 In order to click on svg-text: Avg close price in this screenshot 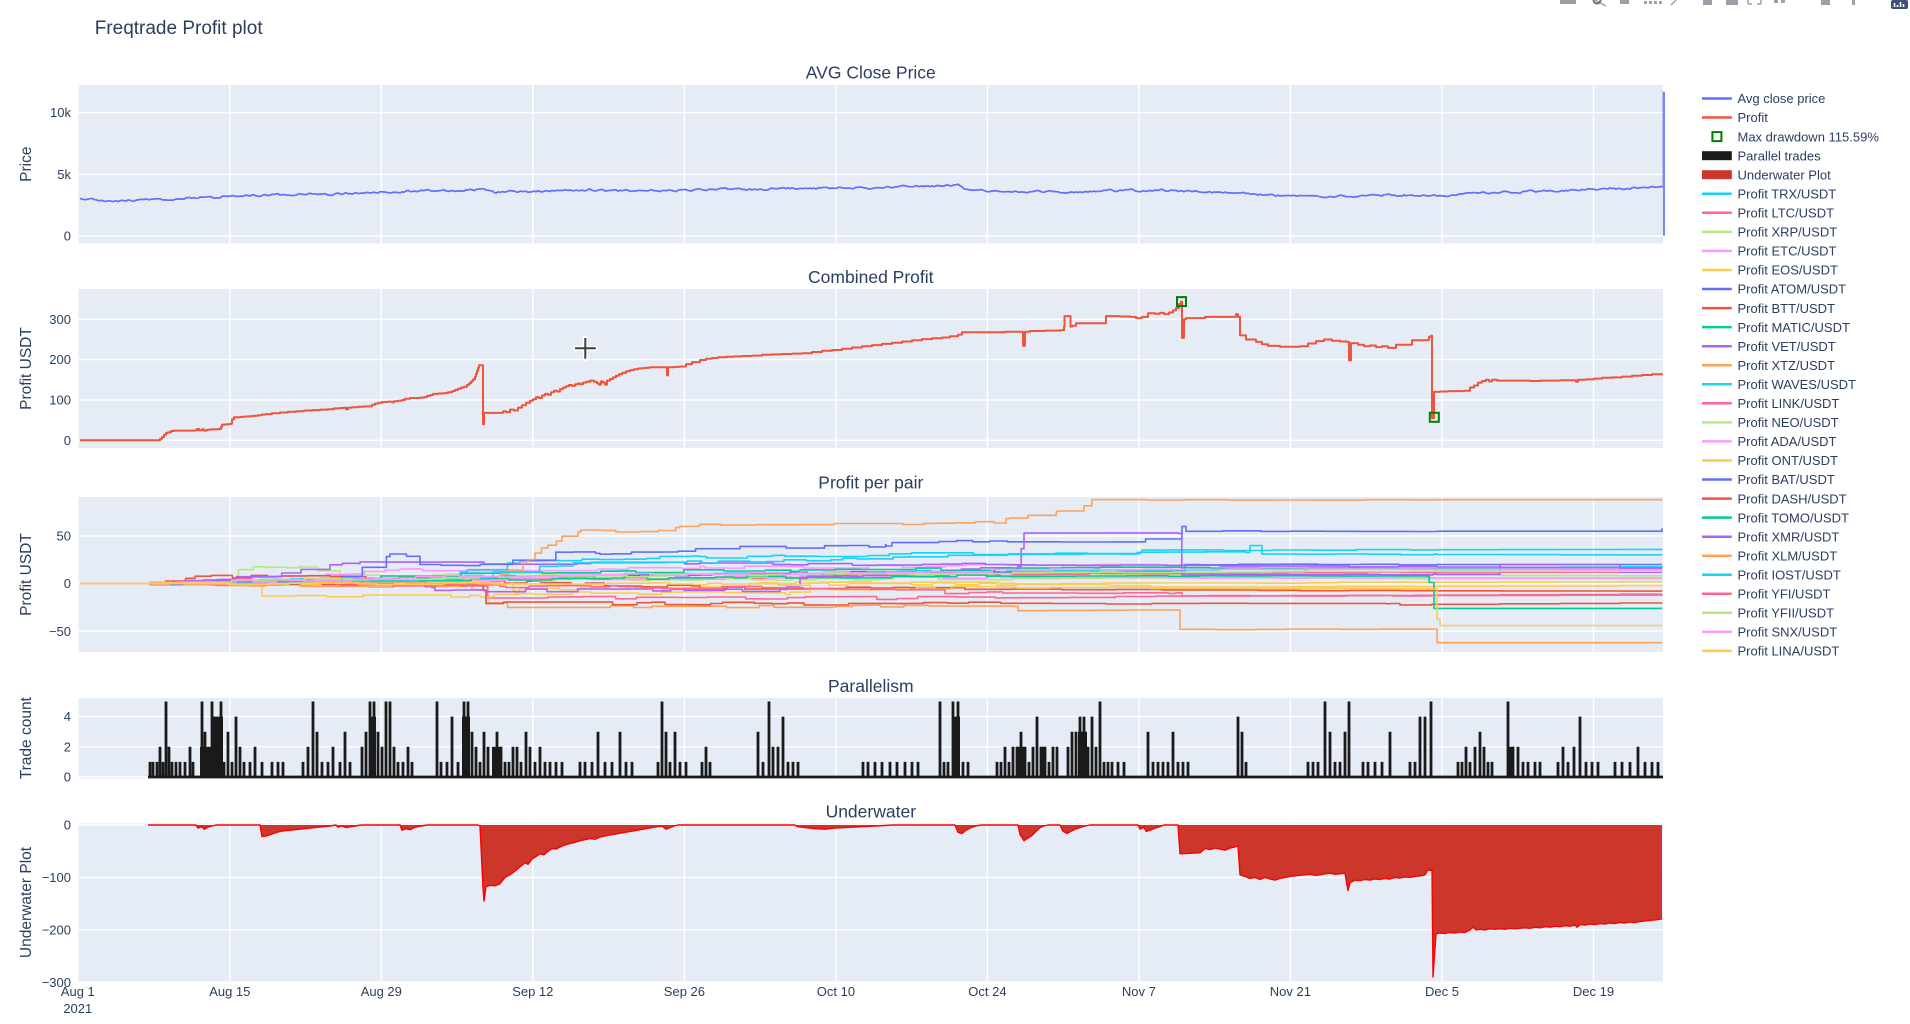, I will do `click(1782, 98)`.